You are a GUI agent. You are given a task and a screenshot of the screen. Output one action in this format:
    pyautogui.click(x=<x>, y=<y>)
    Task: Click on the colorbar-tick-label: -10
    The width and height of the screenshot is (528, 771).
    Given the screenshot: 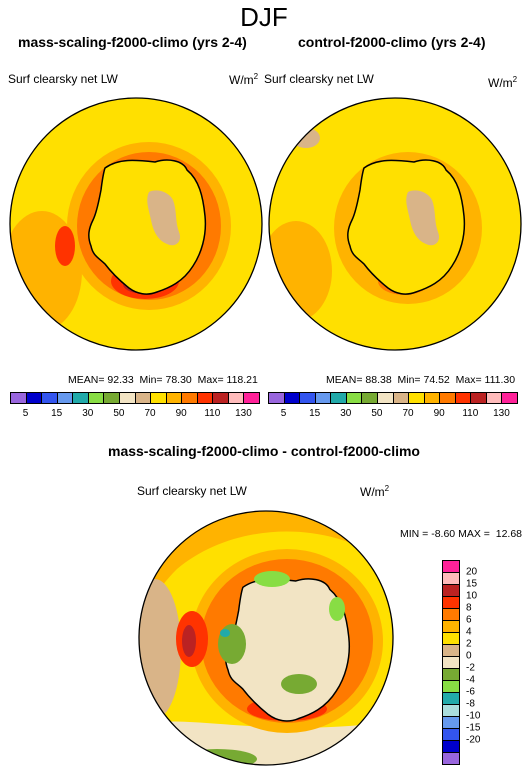 What is the action you would take?
    pyautogui.click(x=473, y=716)
    